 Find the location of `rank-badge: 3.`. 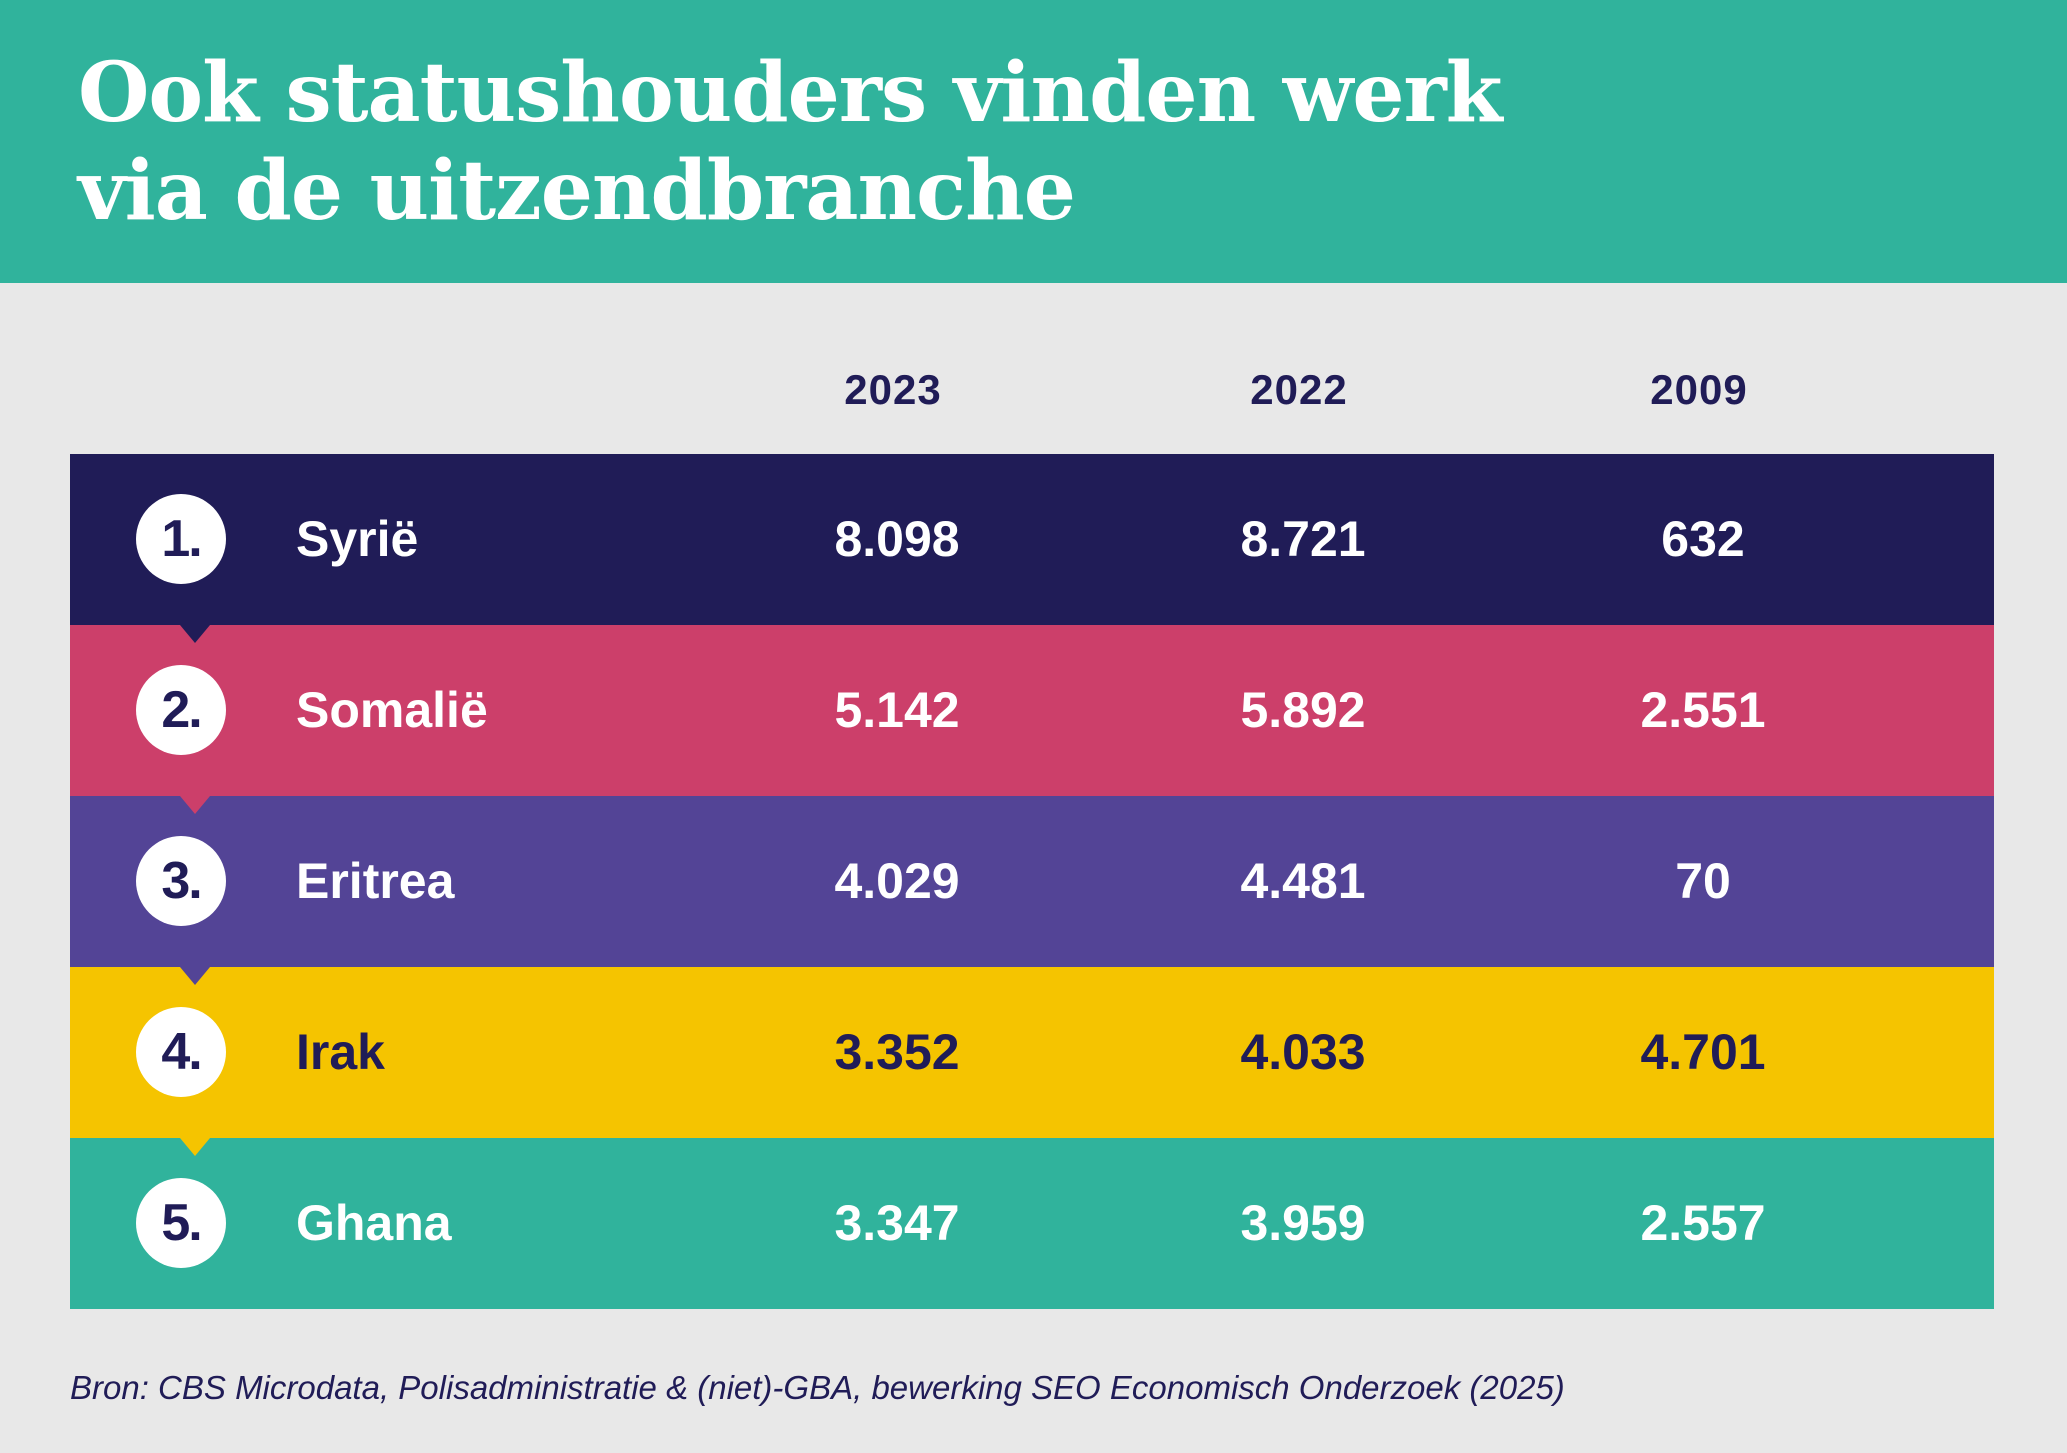

rank-badge: 3. is located at coordinates (181, 881).